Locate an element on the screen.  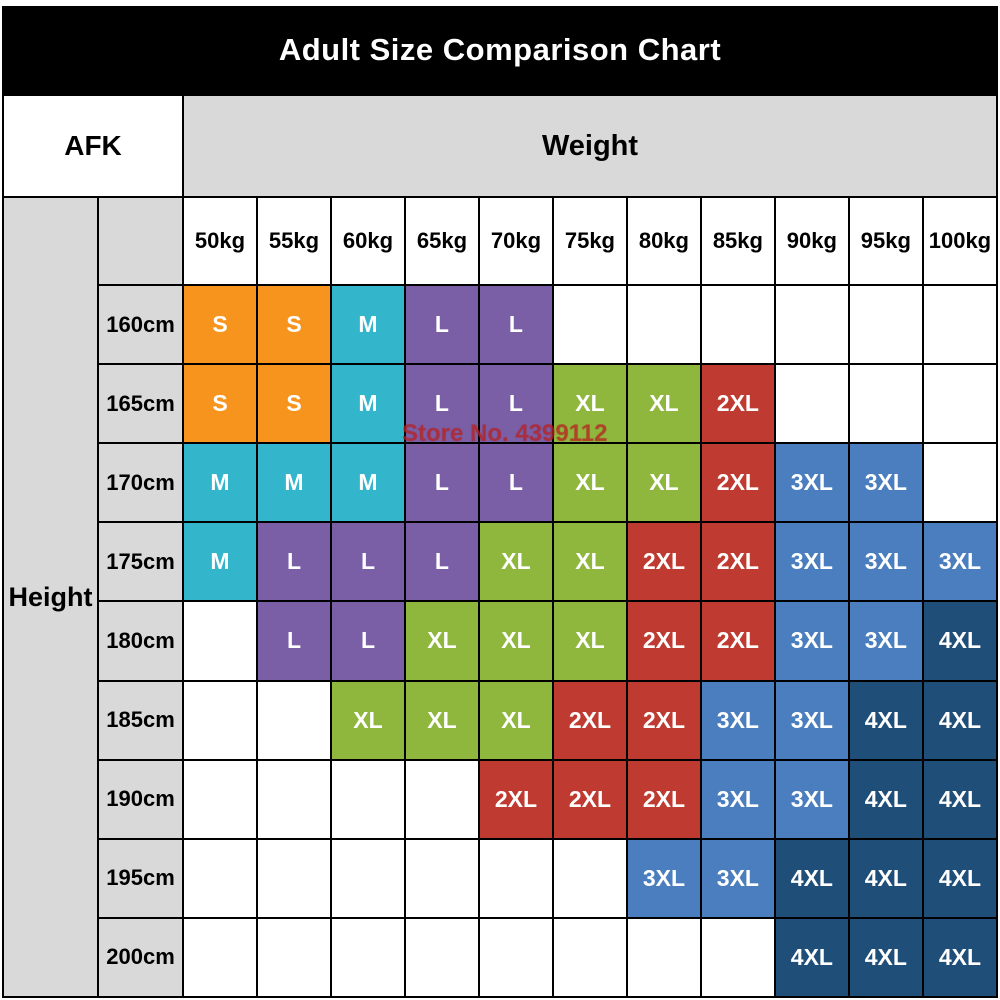
weight-column-header: 85kg is located at coordinates (737, 241).